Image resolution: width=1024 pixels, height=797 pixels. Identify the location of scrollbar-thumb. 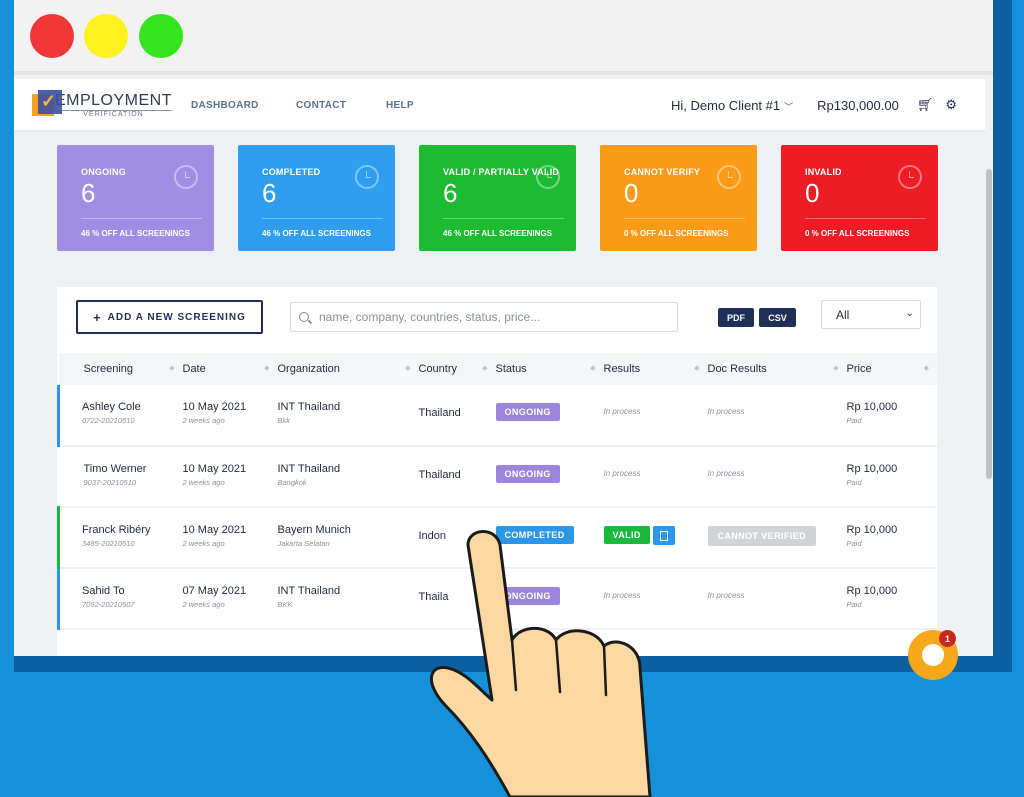
(989, 324).